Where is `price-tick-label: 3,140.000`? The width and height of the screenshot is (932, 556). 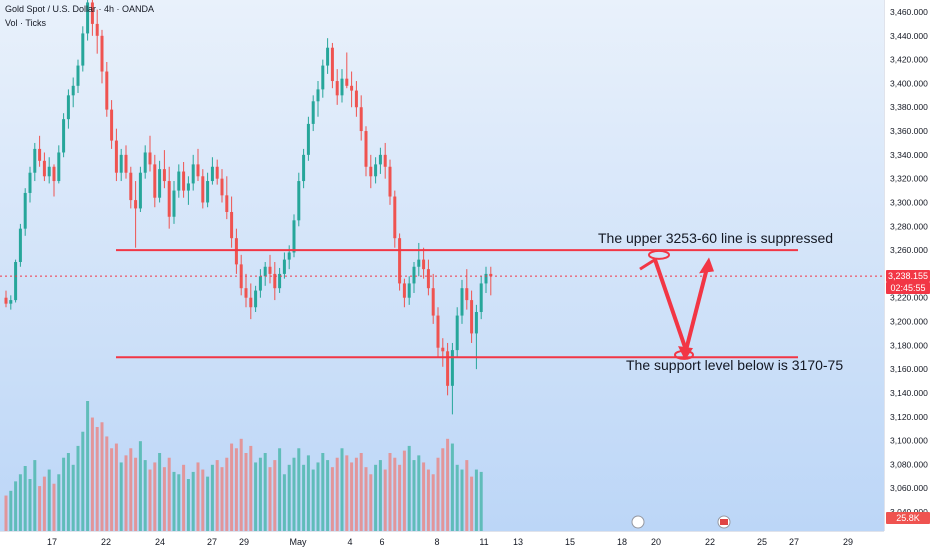 price-tick-label: 3,140.000 is located at coordinates (909, 393).